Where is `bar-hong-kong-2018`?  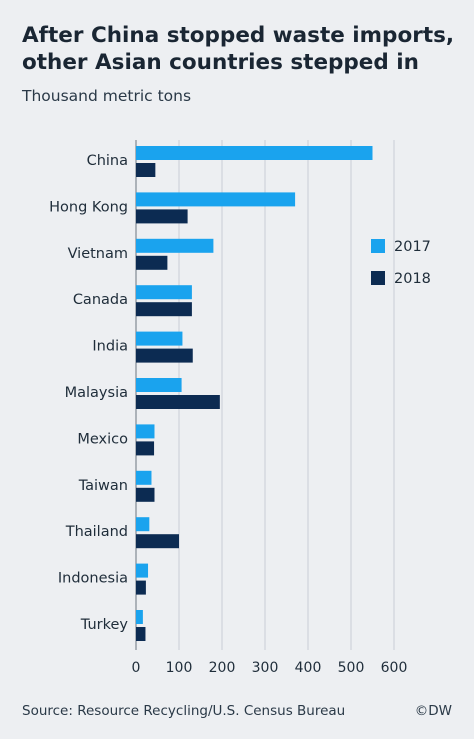
bar-hong-kong-2018 is located at coordinates (162, 216).